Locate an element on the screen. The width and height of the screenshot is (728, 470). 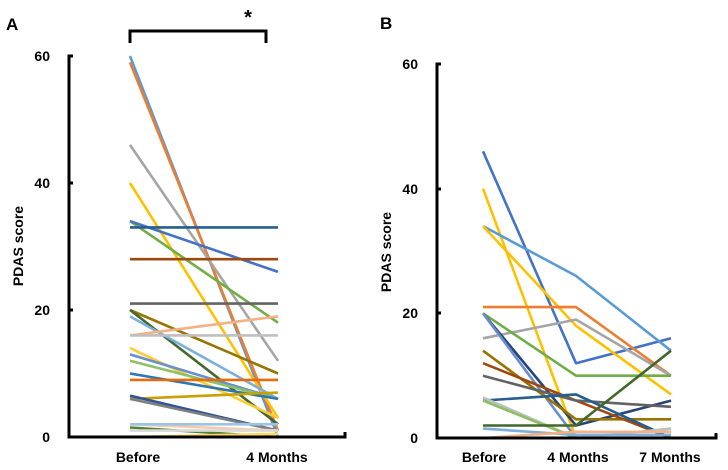
panel-b-ytick-label-60: 60 is located at coordinates (410, 64).